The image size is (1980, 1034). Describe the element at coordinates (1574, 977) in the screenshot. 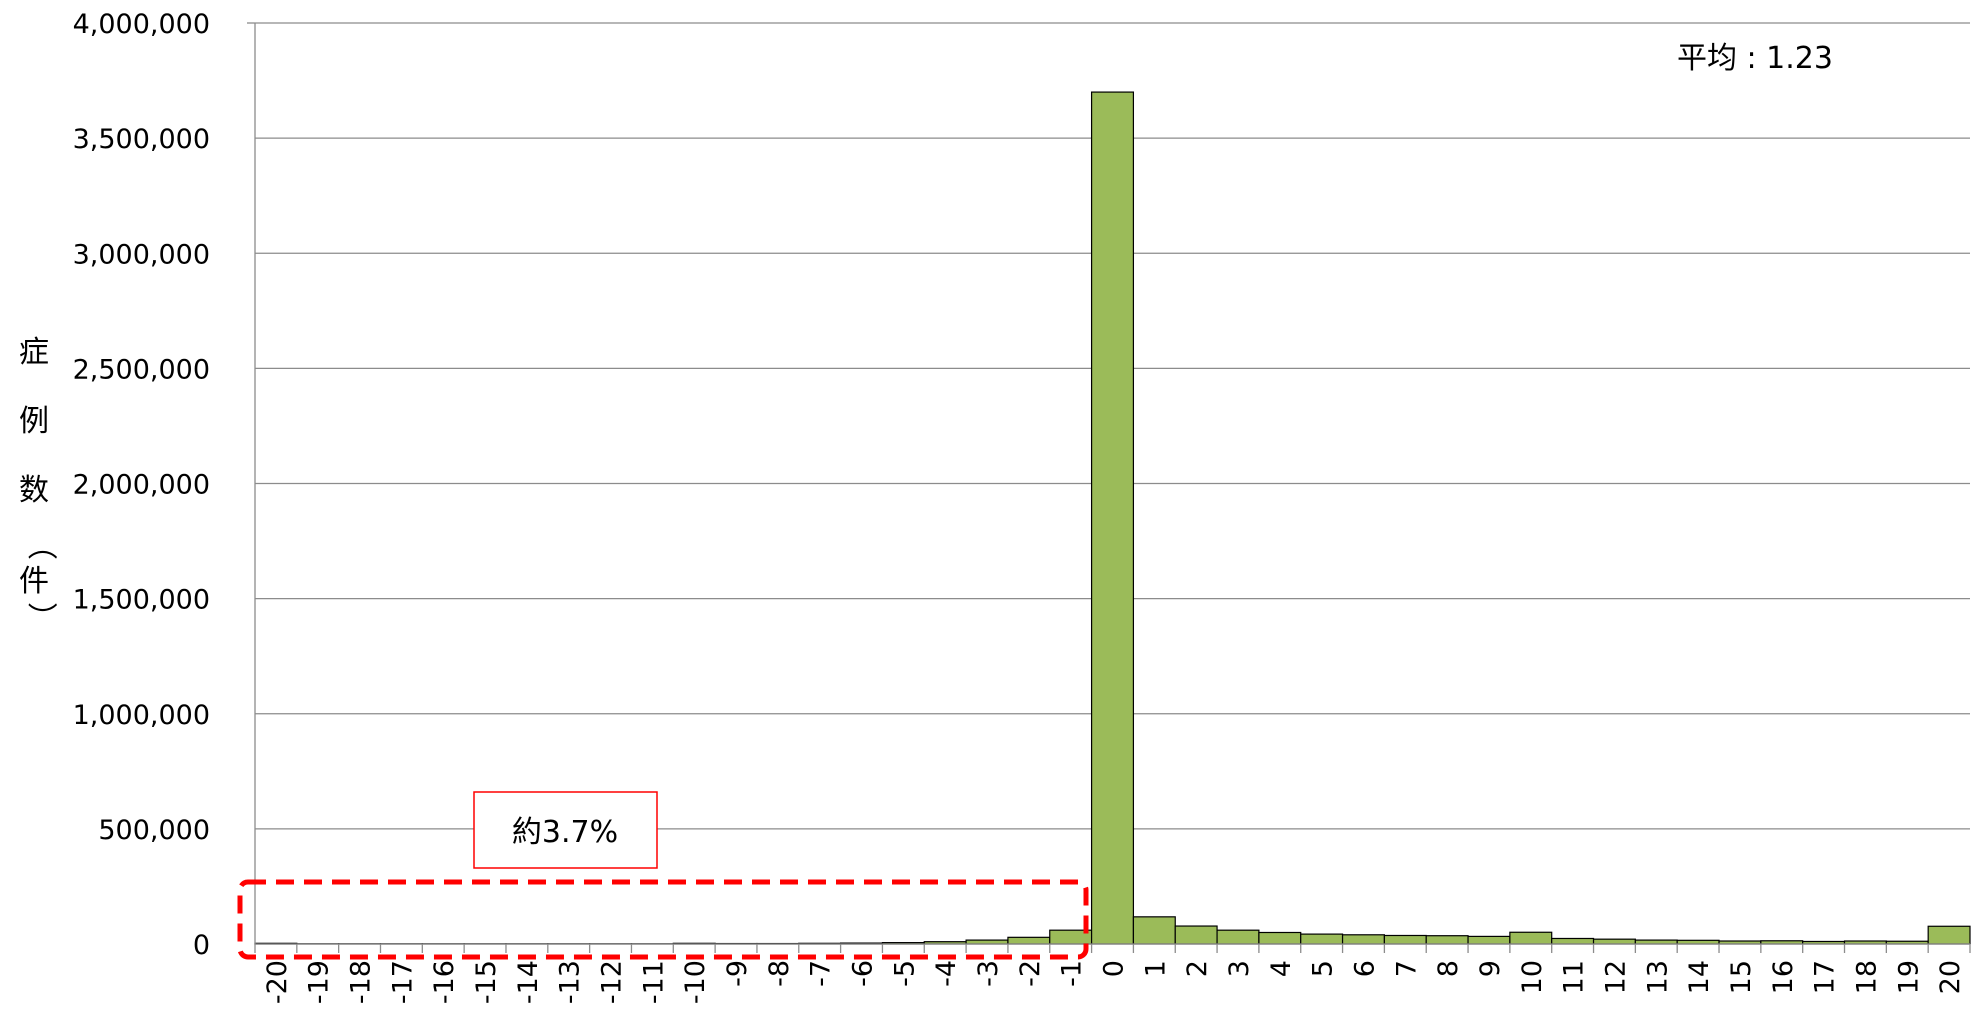

I see `x-tick-label: 11` at that location.